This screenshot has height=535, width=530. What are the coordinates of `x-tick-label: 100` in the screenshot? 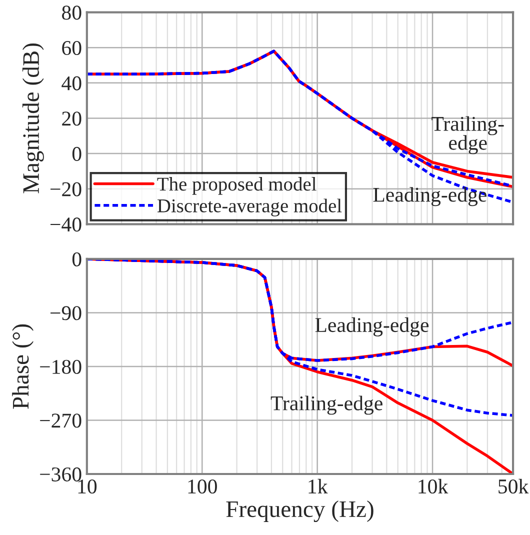 It's located at (202, 486).